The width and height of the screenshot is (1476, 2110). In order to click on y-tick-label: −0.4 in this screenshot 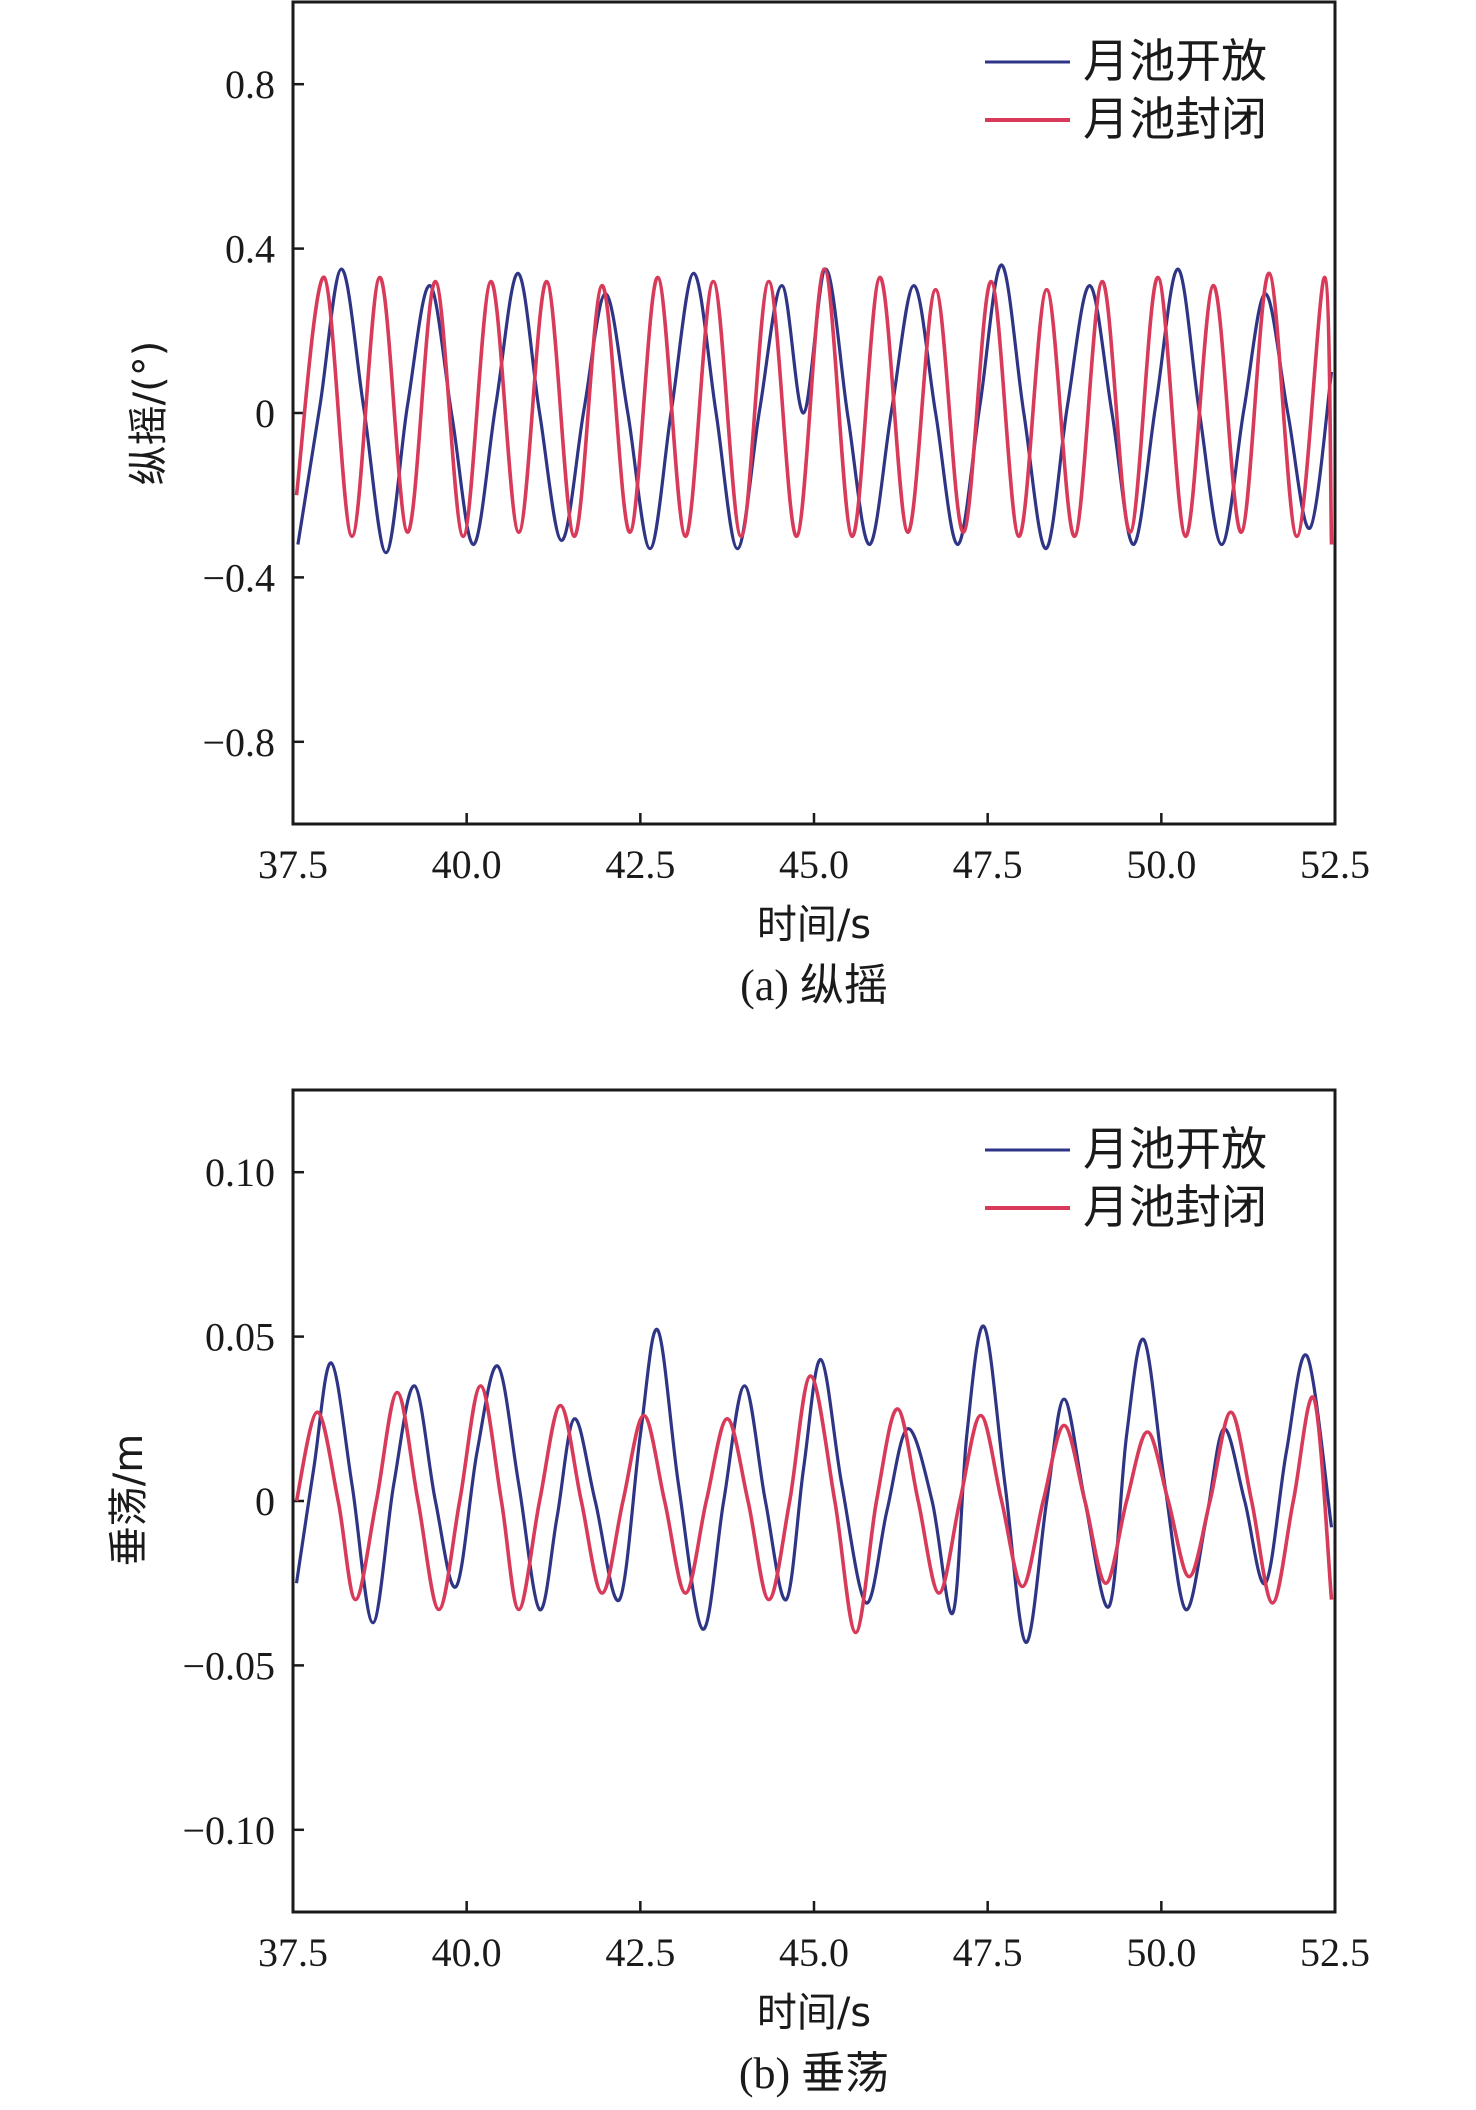, I will do `click(238, 577)`.